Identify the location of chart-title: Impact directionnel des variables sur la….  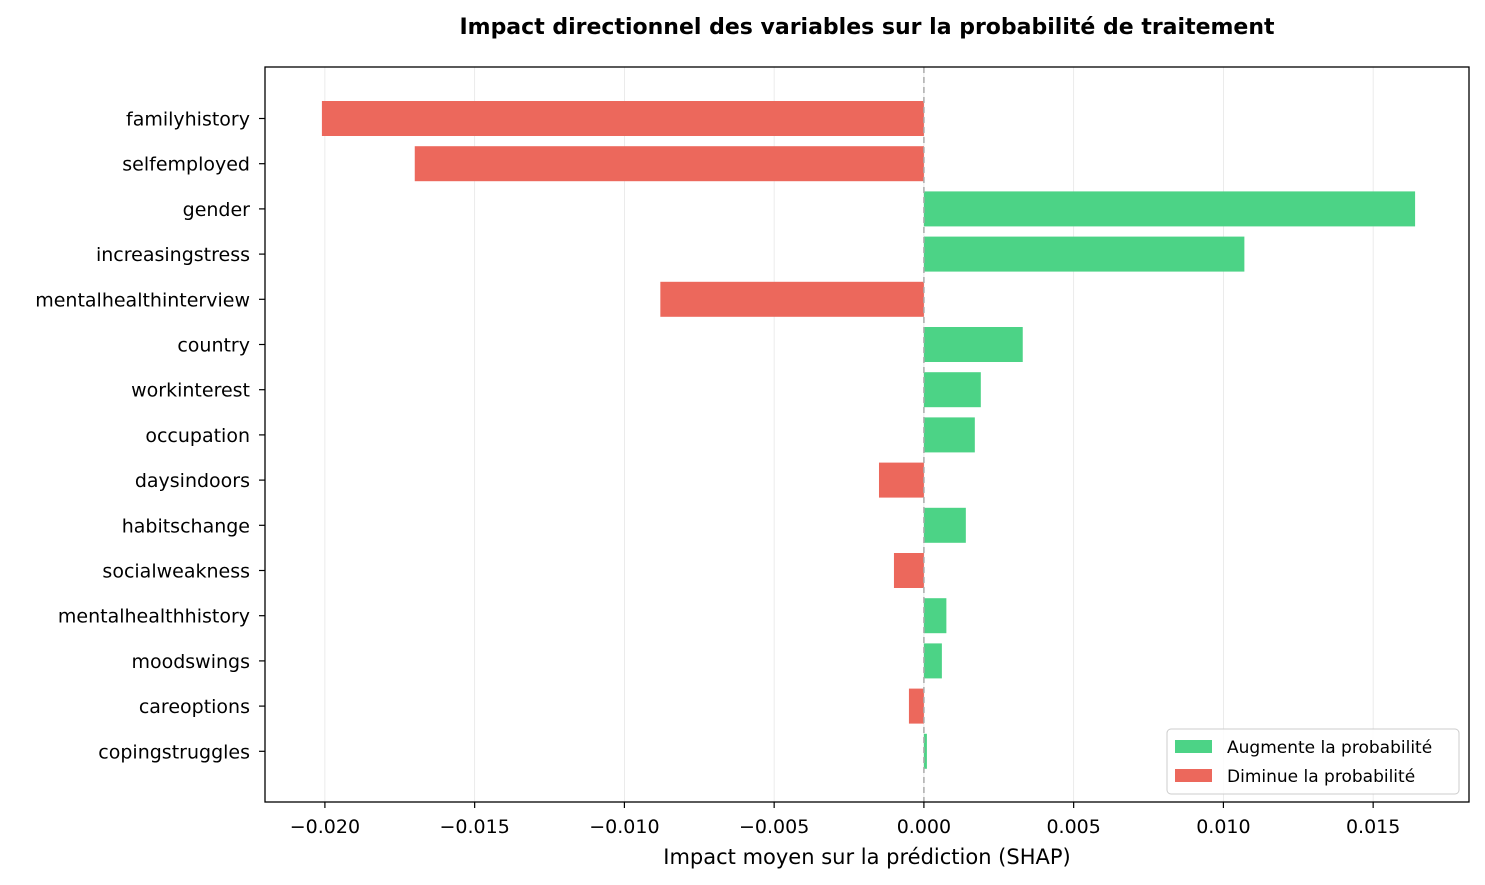
(867, 27).